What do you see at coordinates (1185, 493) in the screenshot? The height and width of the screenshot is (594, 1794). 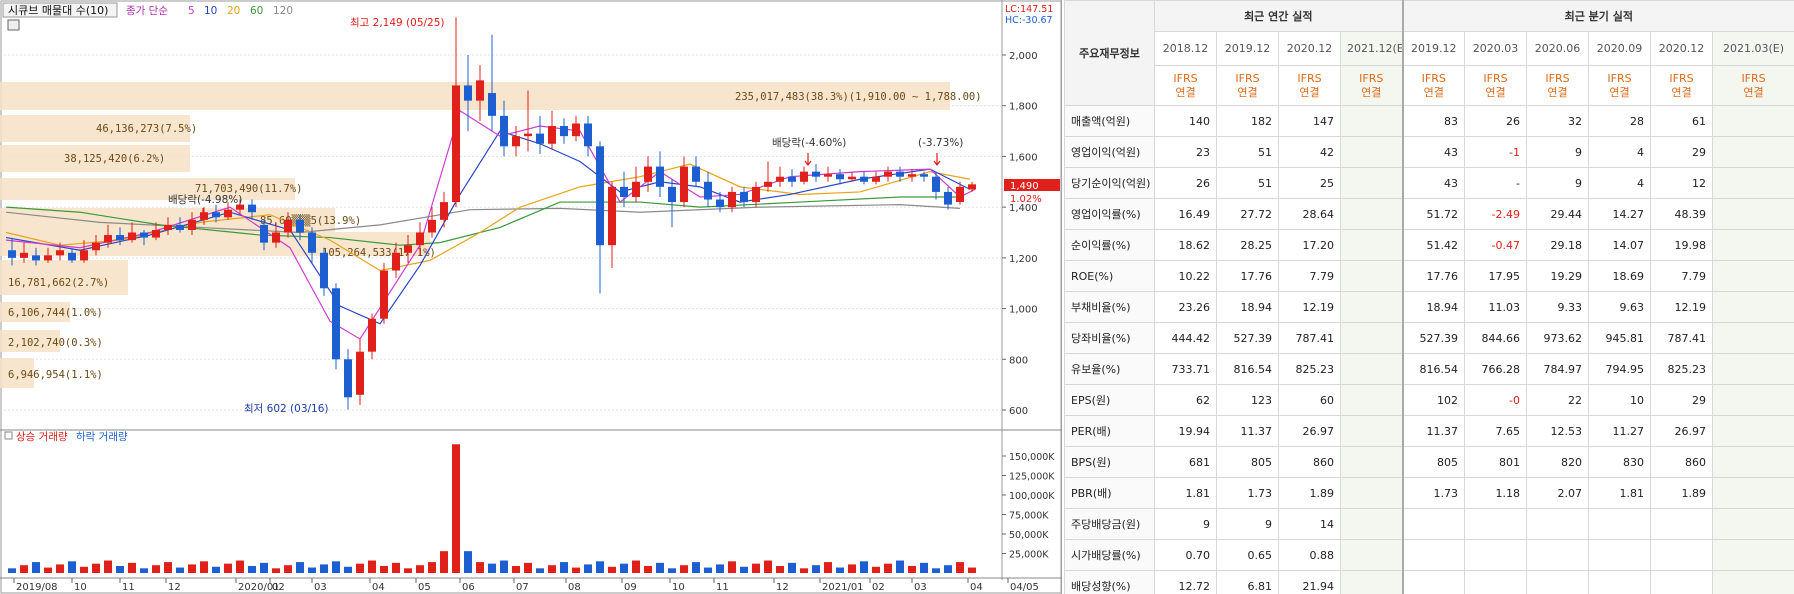 I see `table-cell: 1.81` at bounding box center [1185, 493].